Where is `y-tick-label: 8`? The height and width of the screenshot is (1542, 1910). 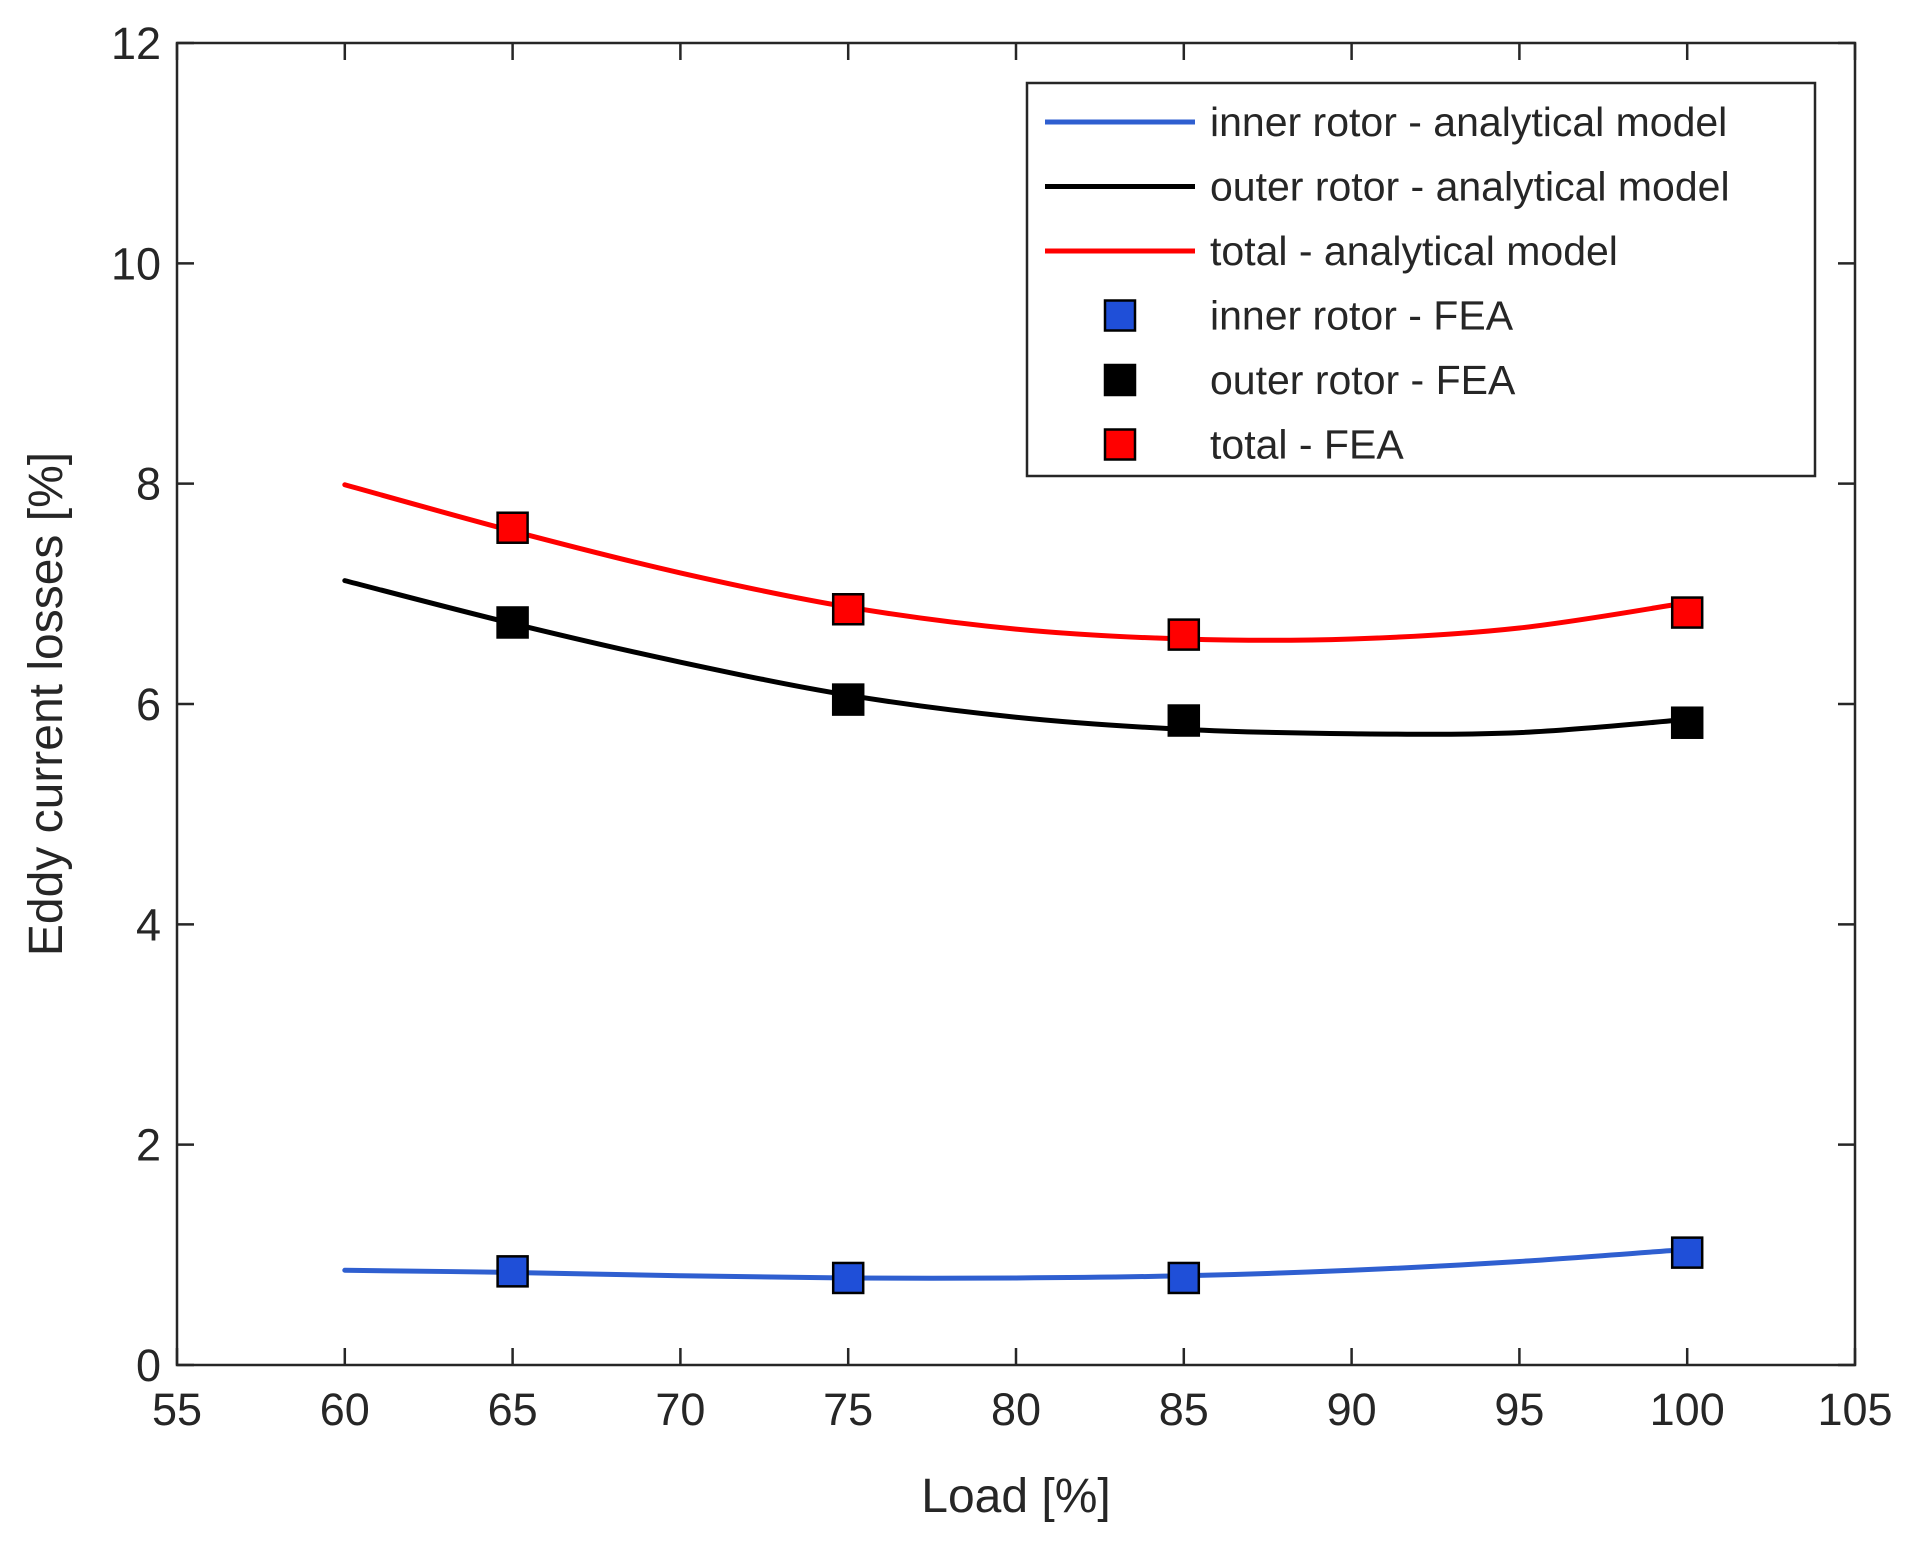 y-tick-label: 8 is located at coordinates (148, 484).